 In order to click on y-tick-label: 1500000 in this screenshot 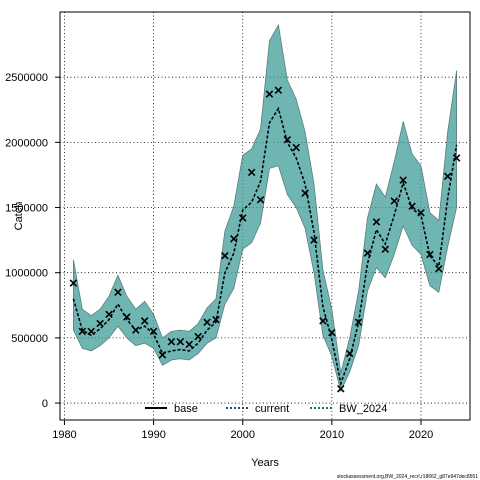, I will do `click(26, 209)`.